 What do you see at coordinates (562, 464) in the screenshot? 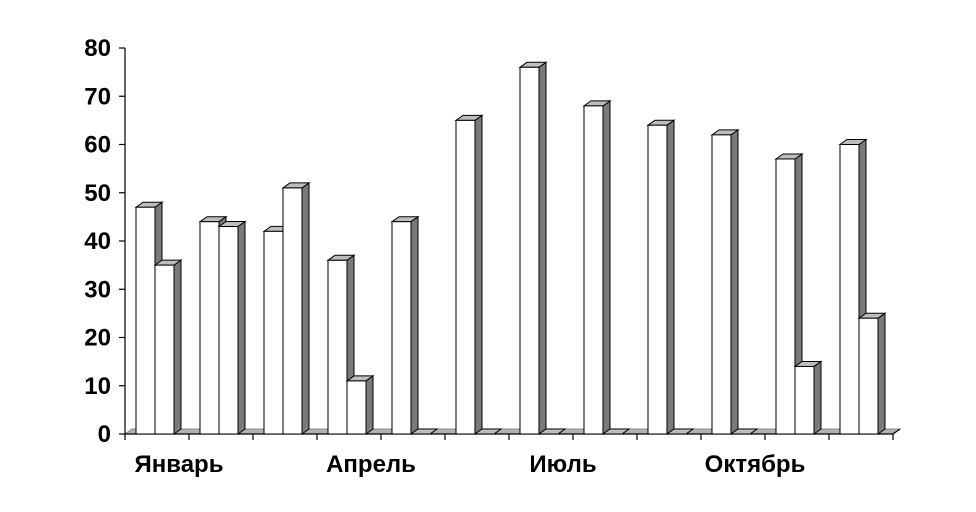
I see `x-category-label: Июль` at bounding box center [562, 464].